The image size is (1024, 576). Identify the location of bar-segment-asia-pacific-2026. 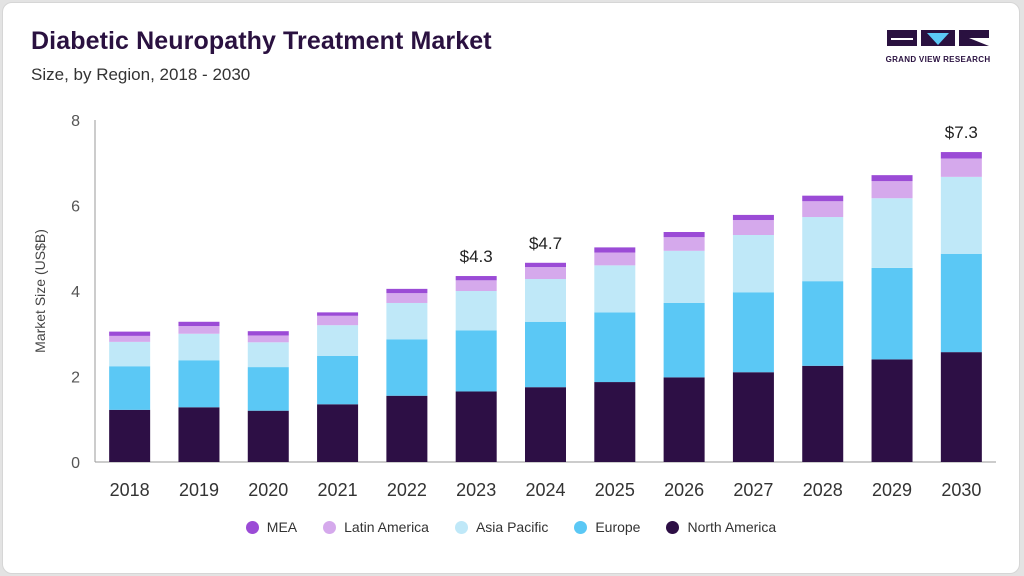
(684, 276).